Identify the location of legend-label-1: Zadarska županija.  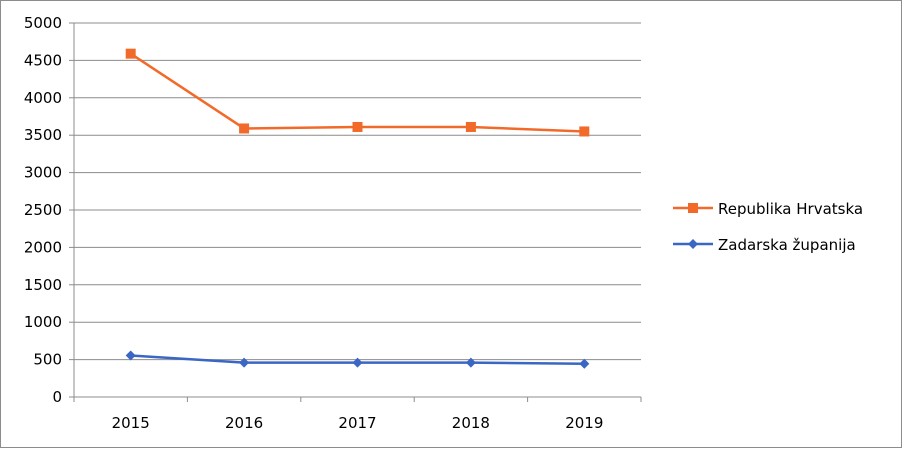
(787, 245).